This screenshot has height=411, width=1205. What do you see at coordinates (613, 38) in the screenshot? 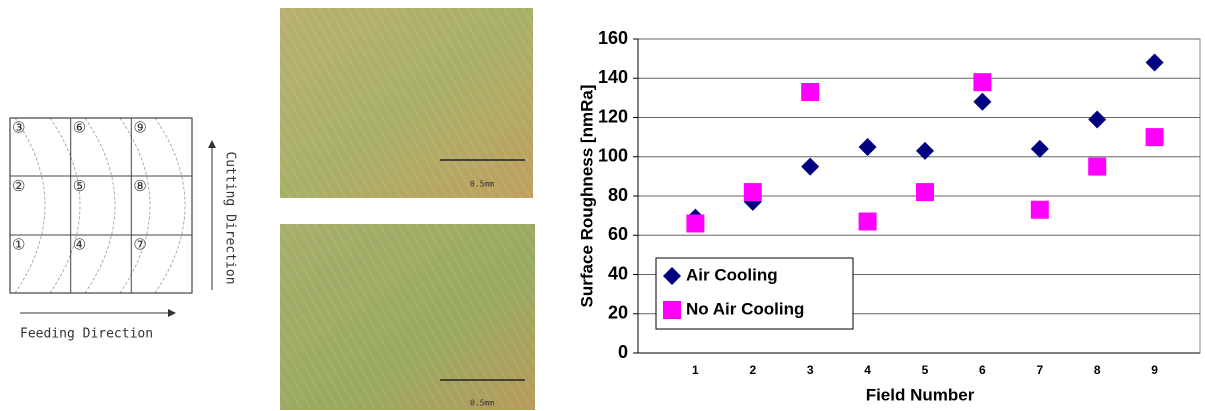
I see `y-tick-label: 160` at bounding box center [613, 38].